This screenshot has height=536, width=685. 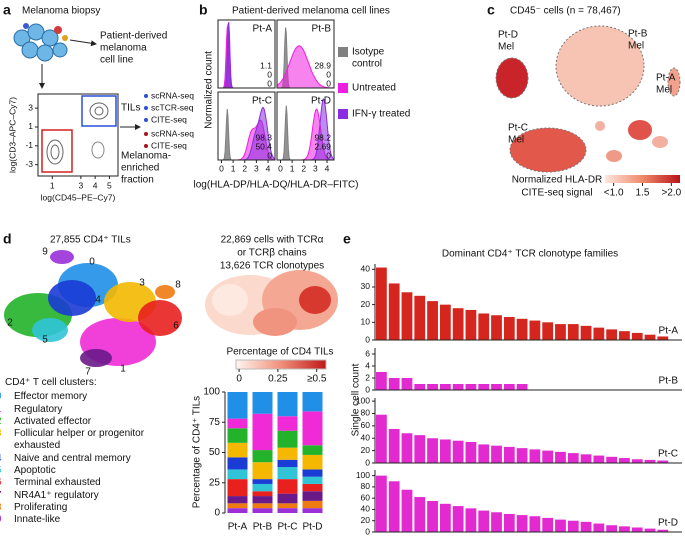 I want to click on legend-number: 4, so click(x=7, y=459).